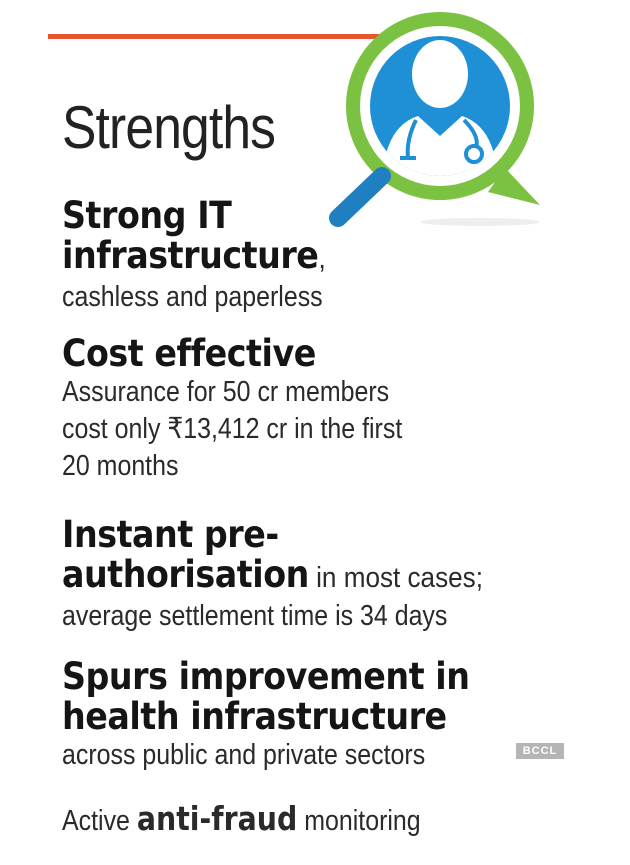  Describe the element at coordinates (266, 676) in the screenshot. I see `item-heading: Spurs improvement in` at that location.